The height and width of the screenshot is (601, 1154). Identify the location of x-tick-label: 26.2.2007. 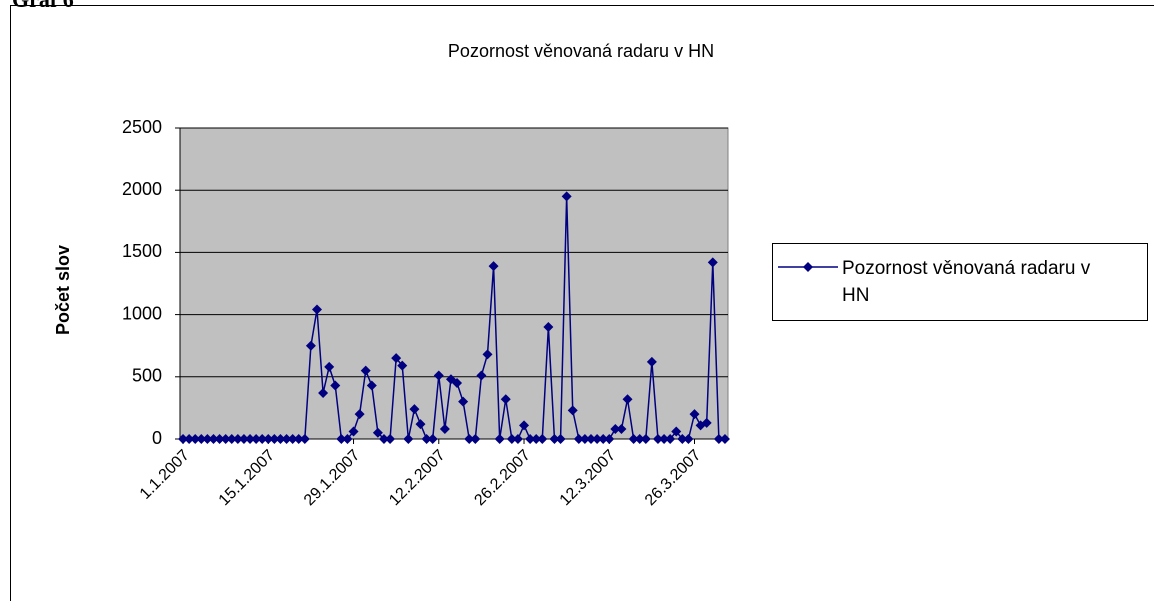
(502, 478).